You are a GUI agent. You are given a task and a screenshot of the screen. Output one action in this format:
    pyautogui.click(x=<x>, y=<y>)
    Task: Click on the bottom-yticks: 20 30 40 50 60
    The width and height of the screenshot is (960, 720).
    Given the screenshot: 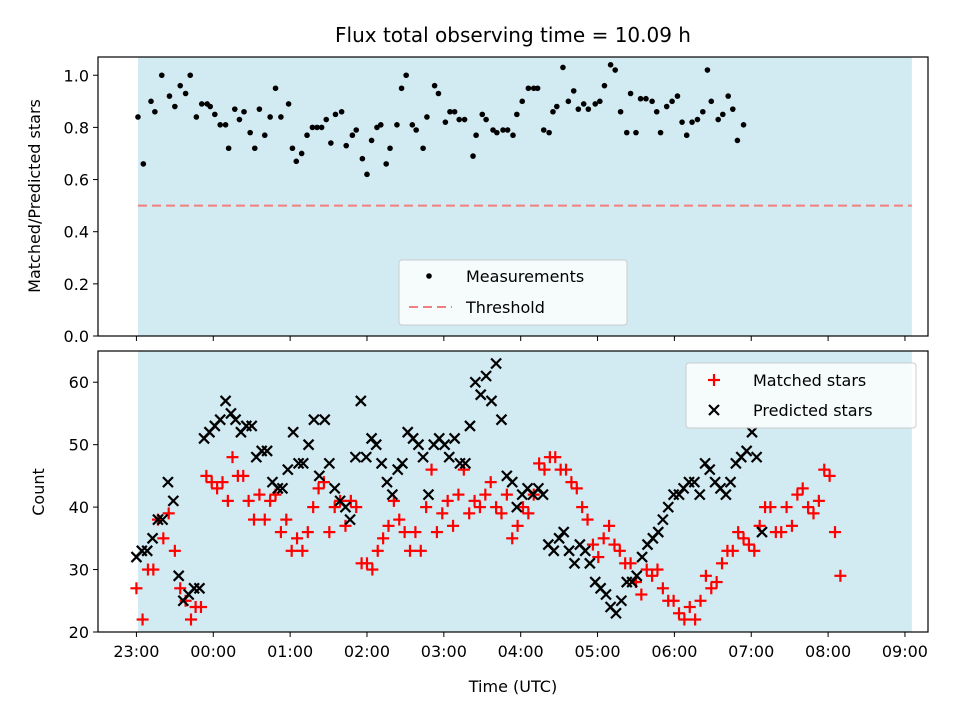 What is the action you would take?
    pyautogui.click(x=83, y=507)
    